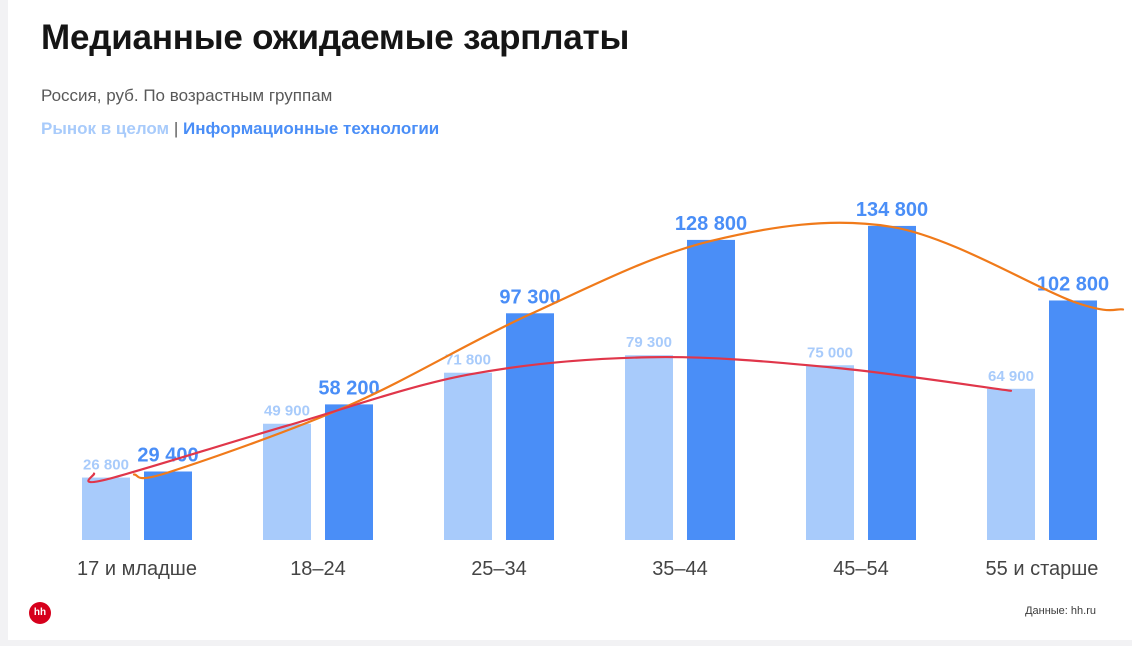  What do you see at coordinates (1073, 284) in the screenshot?
I see `data-label-it: 102 800` at bounding box center [1073, 284].